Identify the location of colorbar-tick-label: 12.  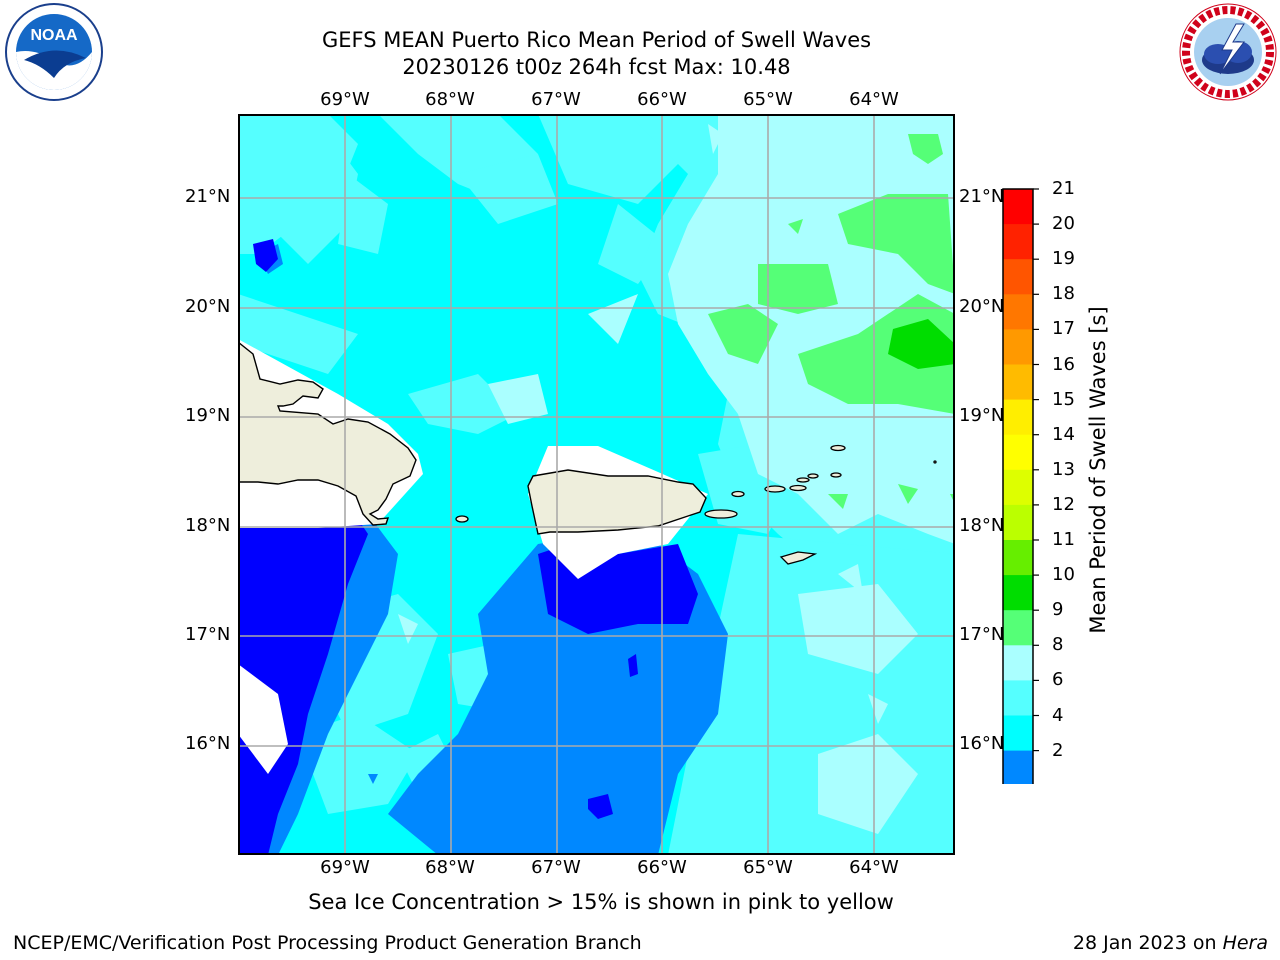
(1063, 504).